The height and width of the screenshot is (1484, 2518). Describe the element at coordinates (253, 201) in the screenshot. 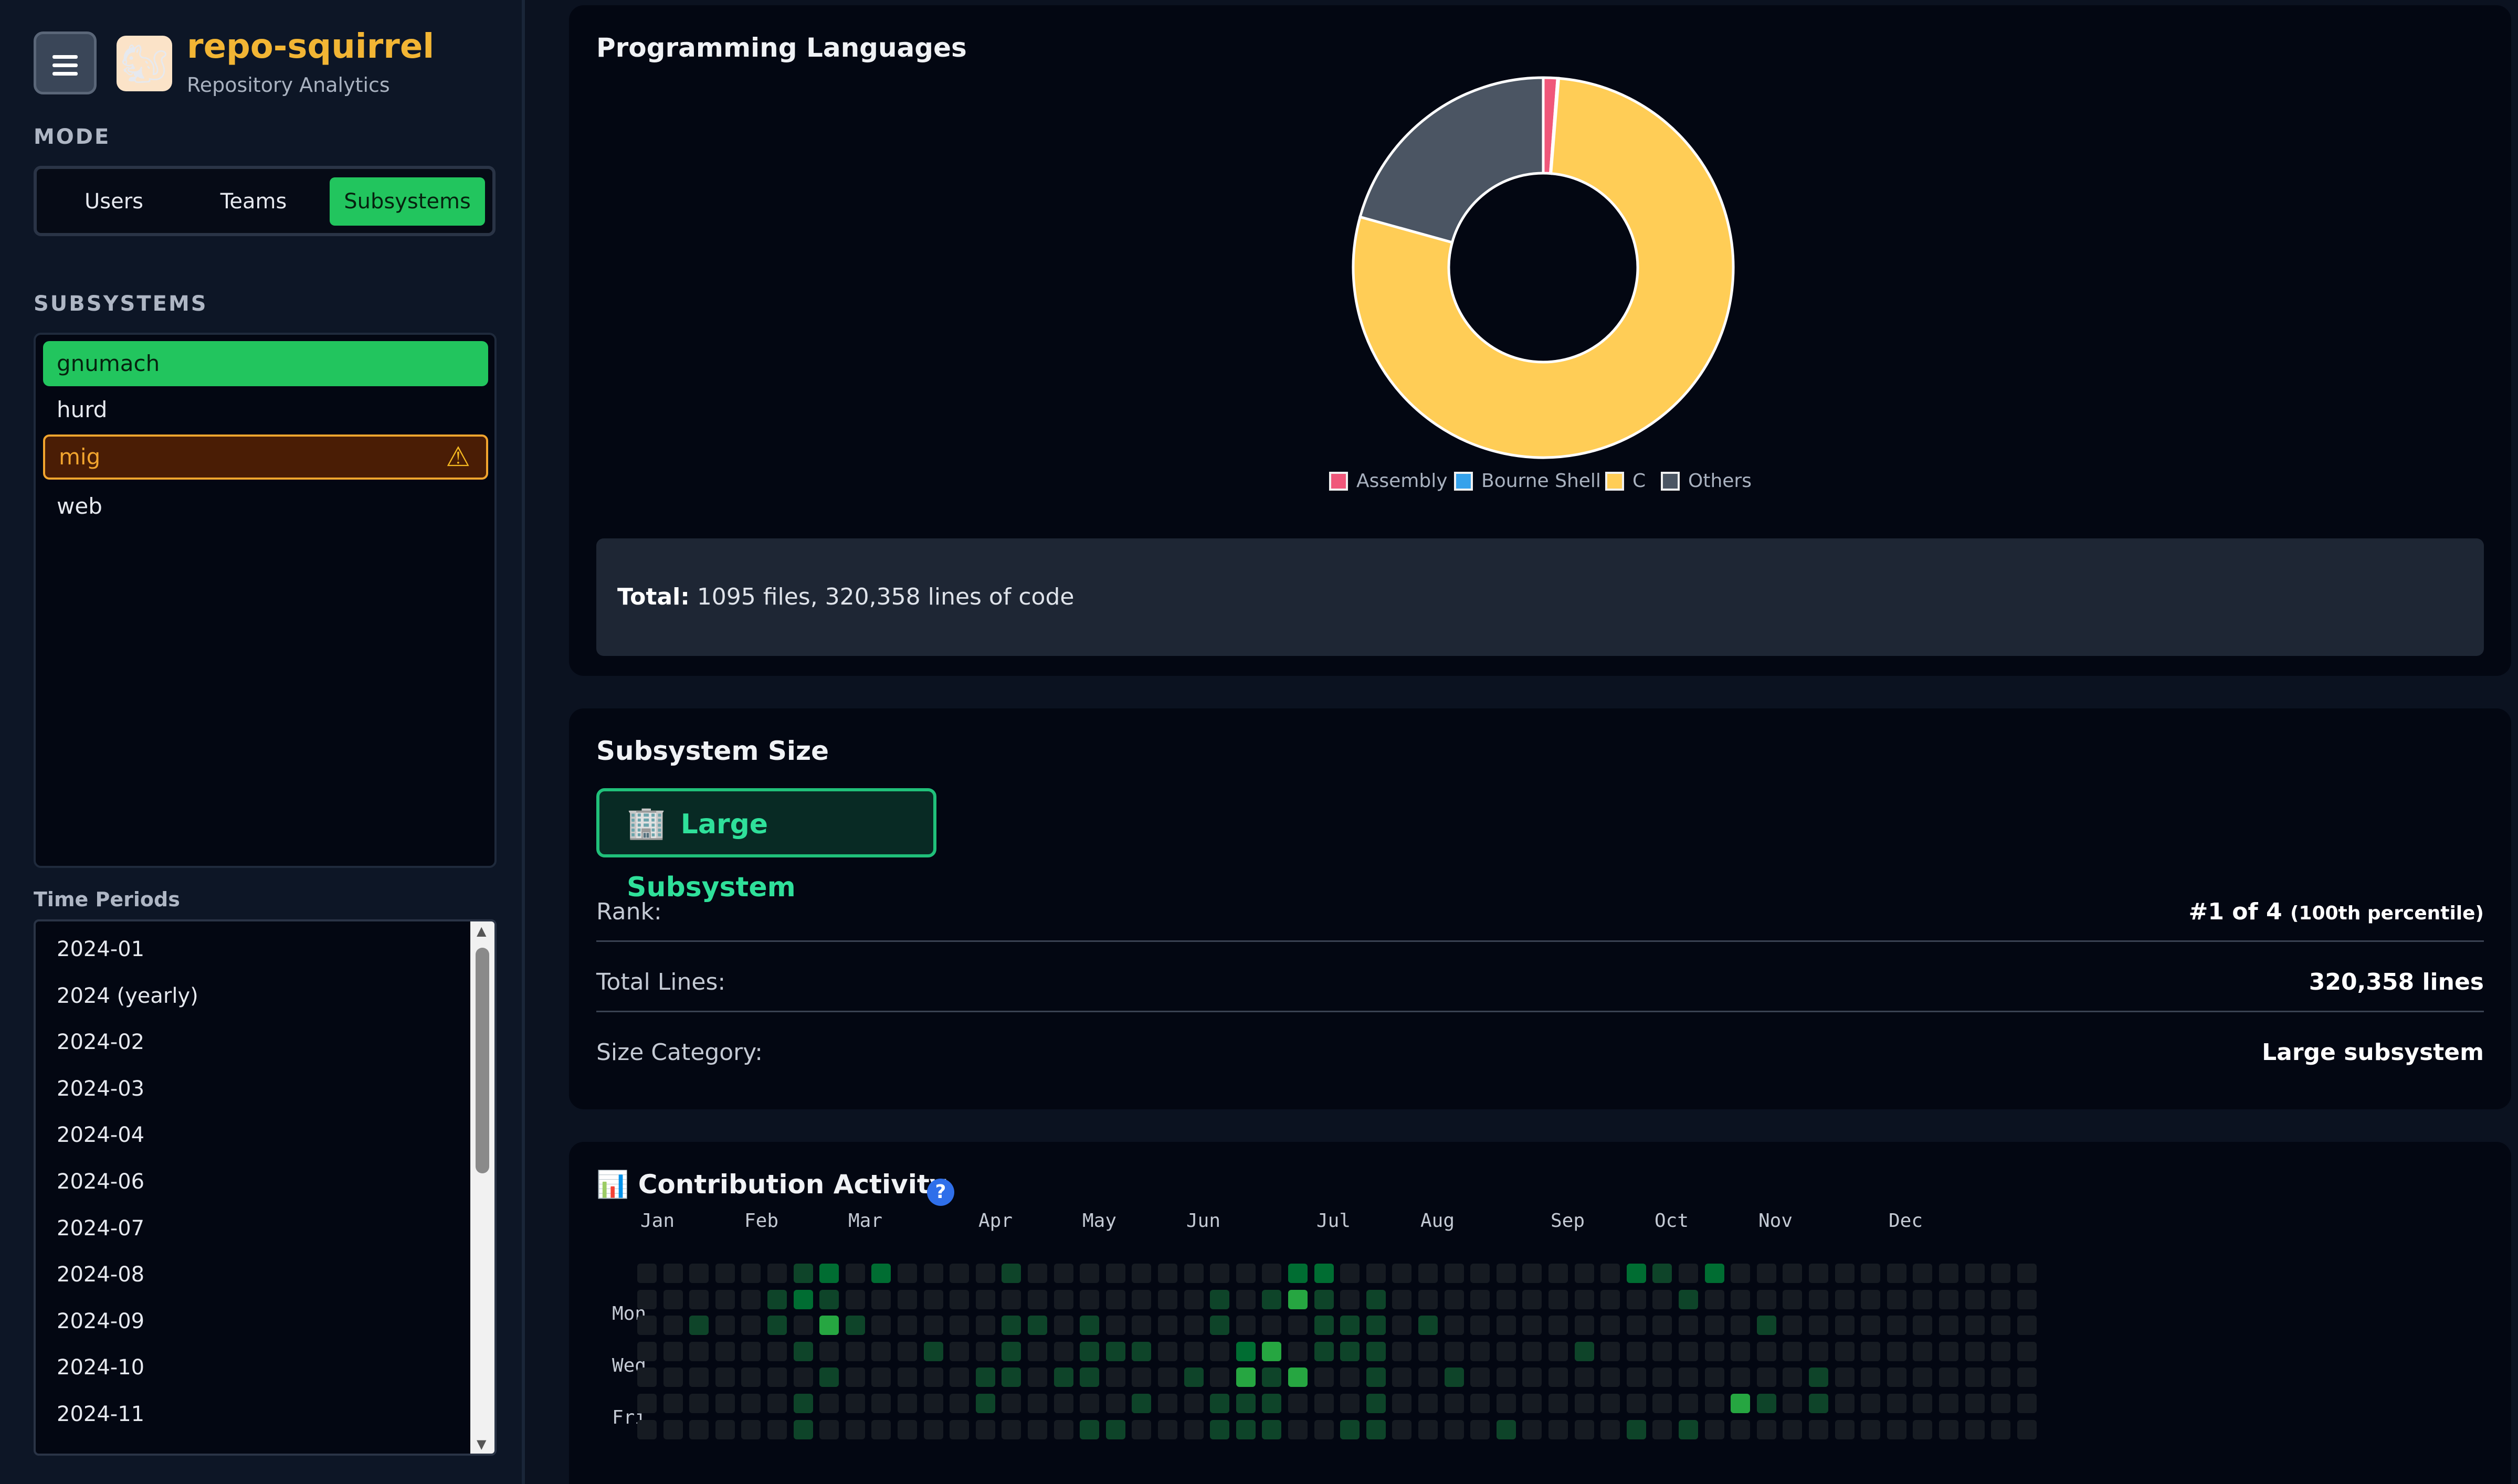

I see `mode-teams-button: Teams` at that location.